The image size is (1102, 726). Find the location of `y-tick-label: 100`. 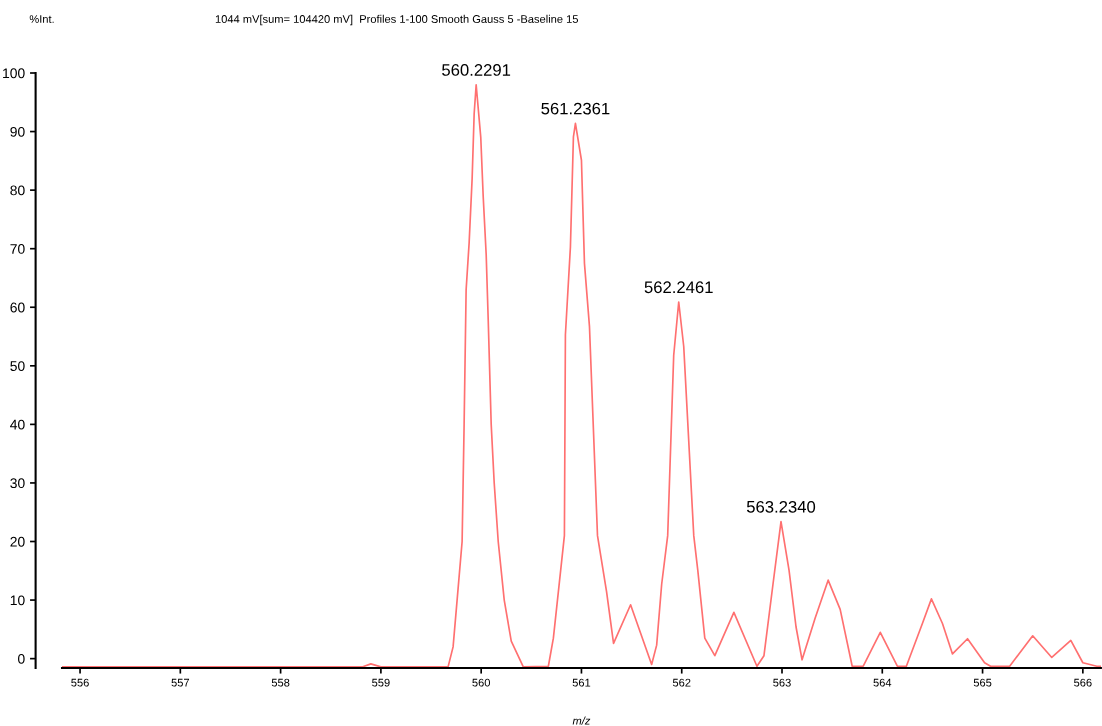

y-tick-label: 100 is located at coordinates (14, 73).